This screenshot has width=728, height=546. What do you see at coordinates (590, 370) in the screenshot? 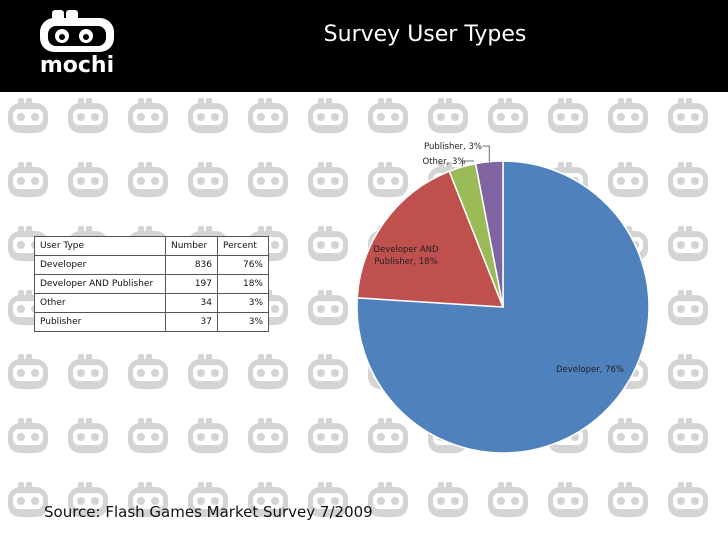
I see `slice-label: Developer, 76%` at bounding box center [590, 370].